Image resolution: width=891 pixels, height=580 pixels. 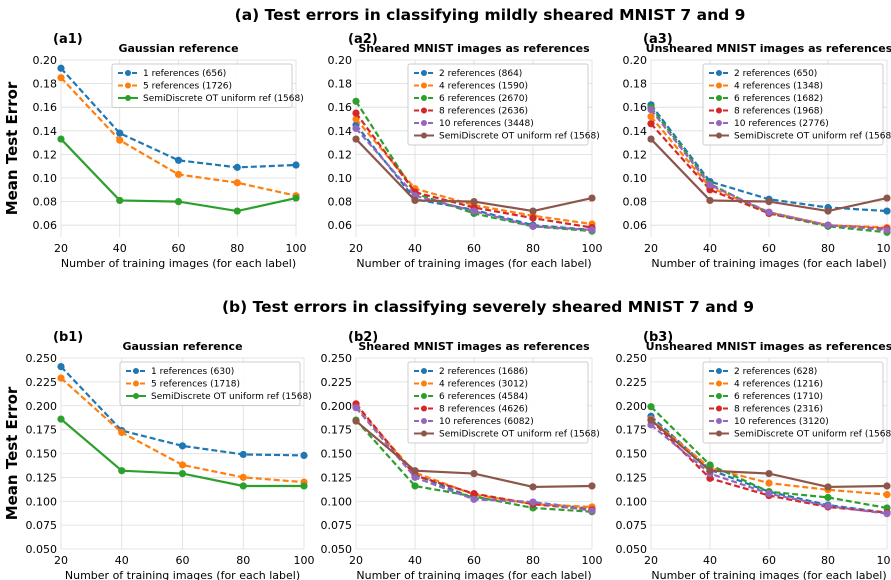 I want to click on legend-entry: 6 references (4584), so click(x=483, y=397).